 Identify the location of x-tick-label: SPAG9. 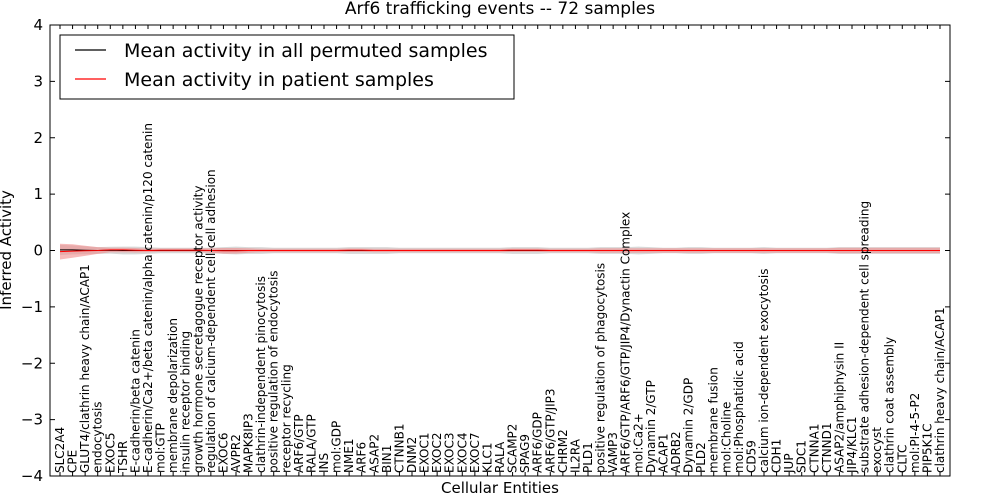
(525, 453).